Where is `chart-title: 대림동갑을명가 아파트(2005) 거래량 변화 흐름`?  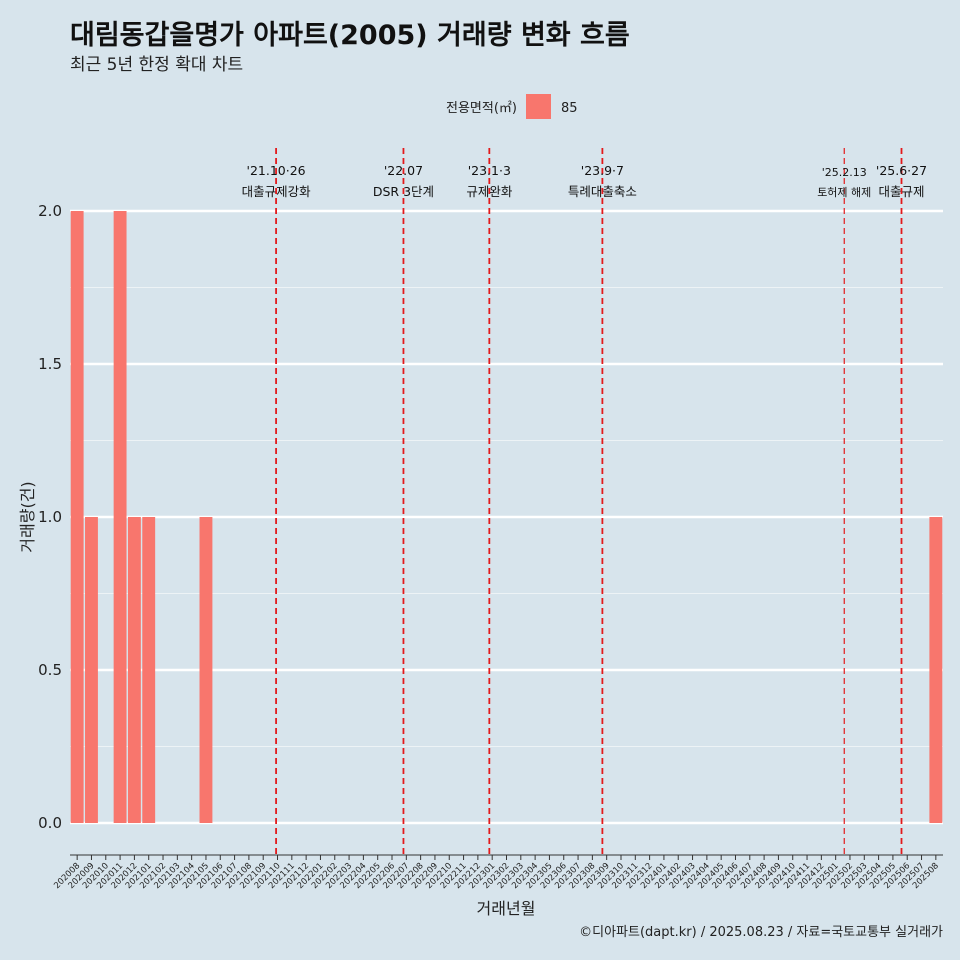
chart-title: 대림동갑을명가 아파트(2005) 거래량 변화 흐름 is located at coordinates (350, 35).